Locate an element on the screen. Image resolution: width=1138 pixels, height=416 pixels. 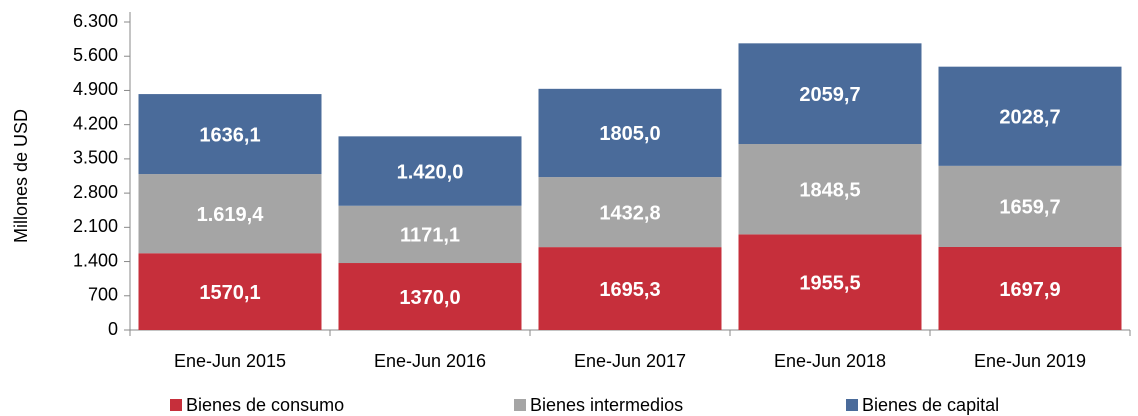
x-tick-label: Ene-Jun 2016 is located at coordinates (430, 361).